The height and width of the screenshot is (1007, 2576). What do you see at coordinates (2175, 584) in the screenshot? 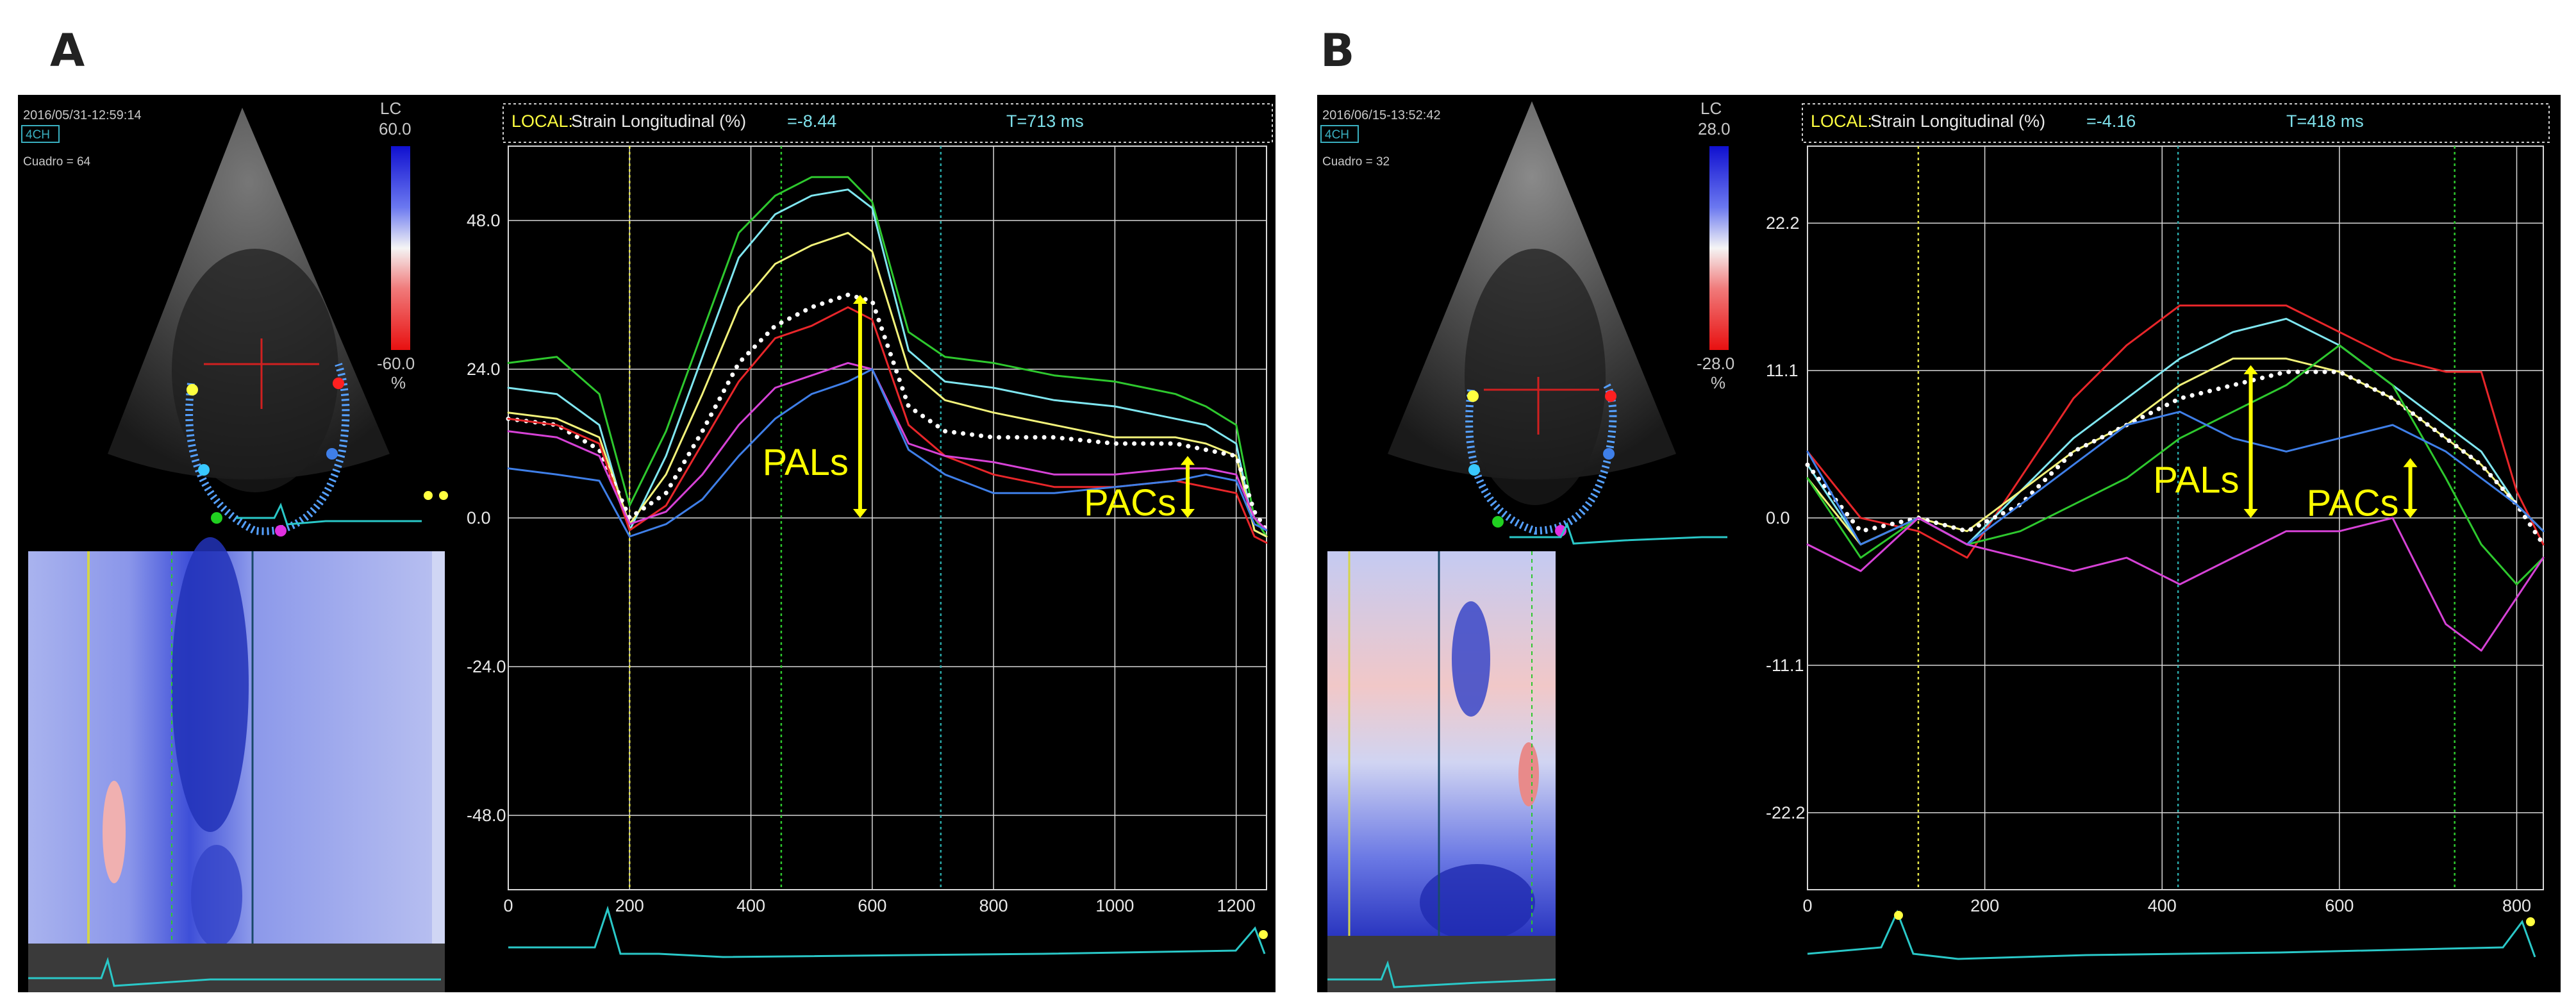
I see `series-line-magenta` at bounding box center [2175, 584].